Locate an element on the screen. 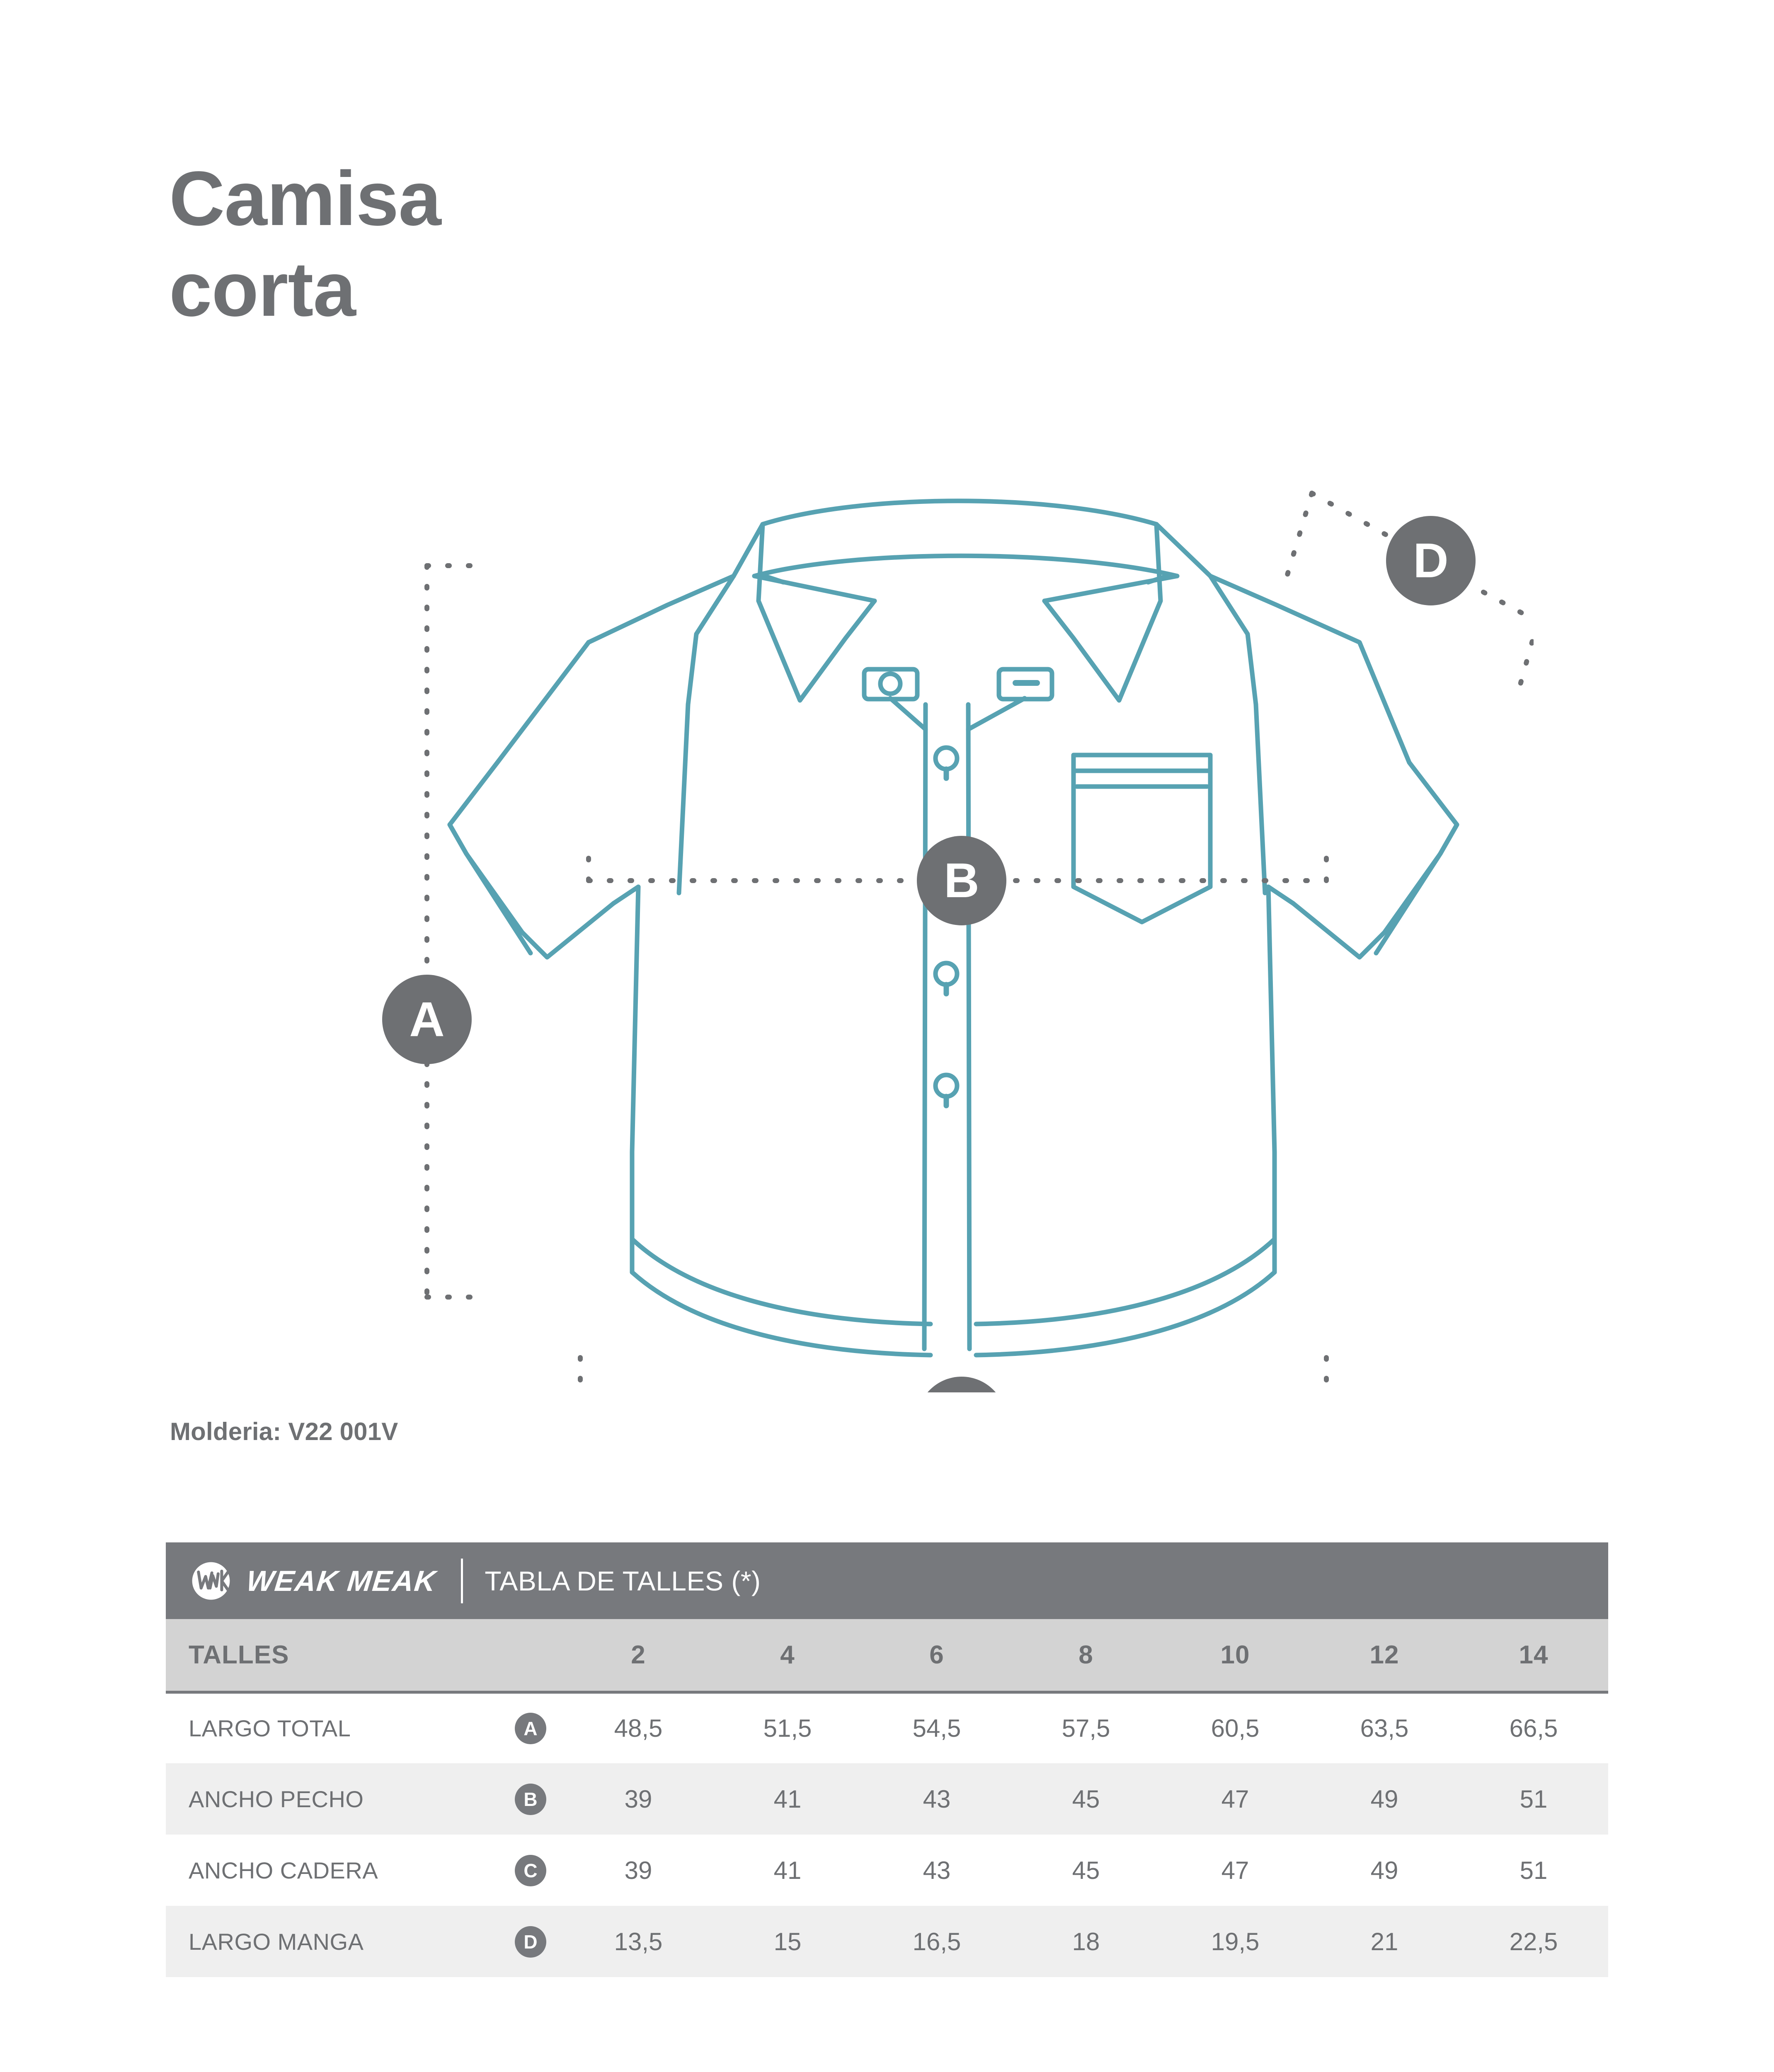 Image resolution: width=1774 pixels, height=2072 pixels. measurements-table: TALLES 2 4 6 8 10 12 14 LARGO TOTAL A is located at coordinates (887, 1798).